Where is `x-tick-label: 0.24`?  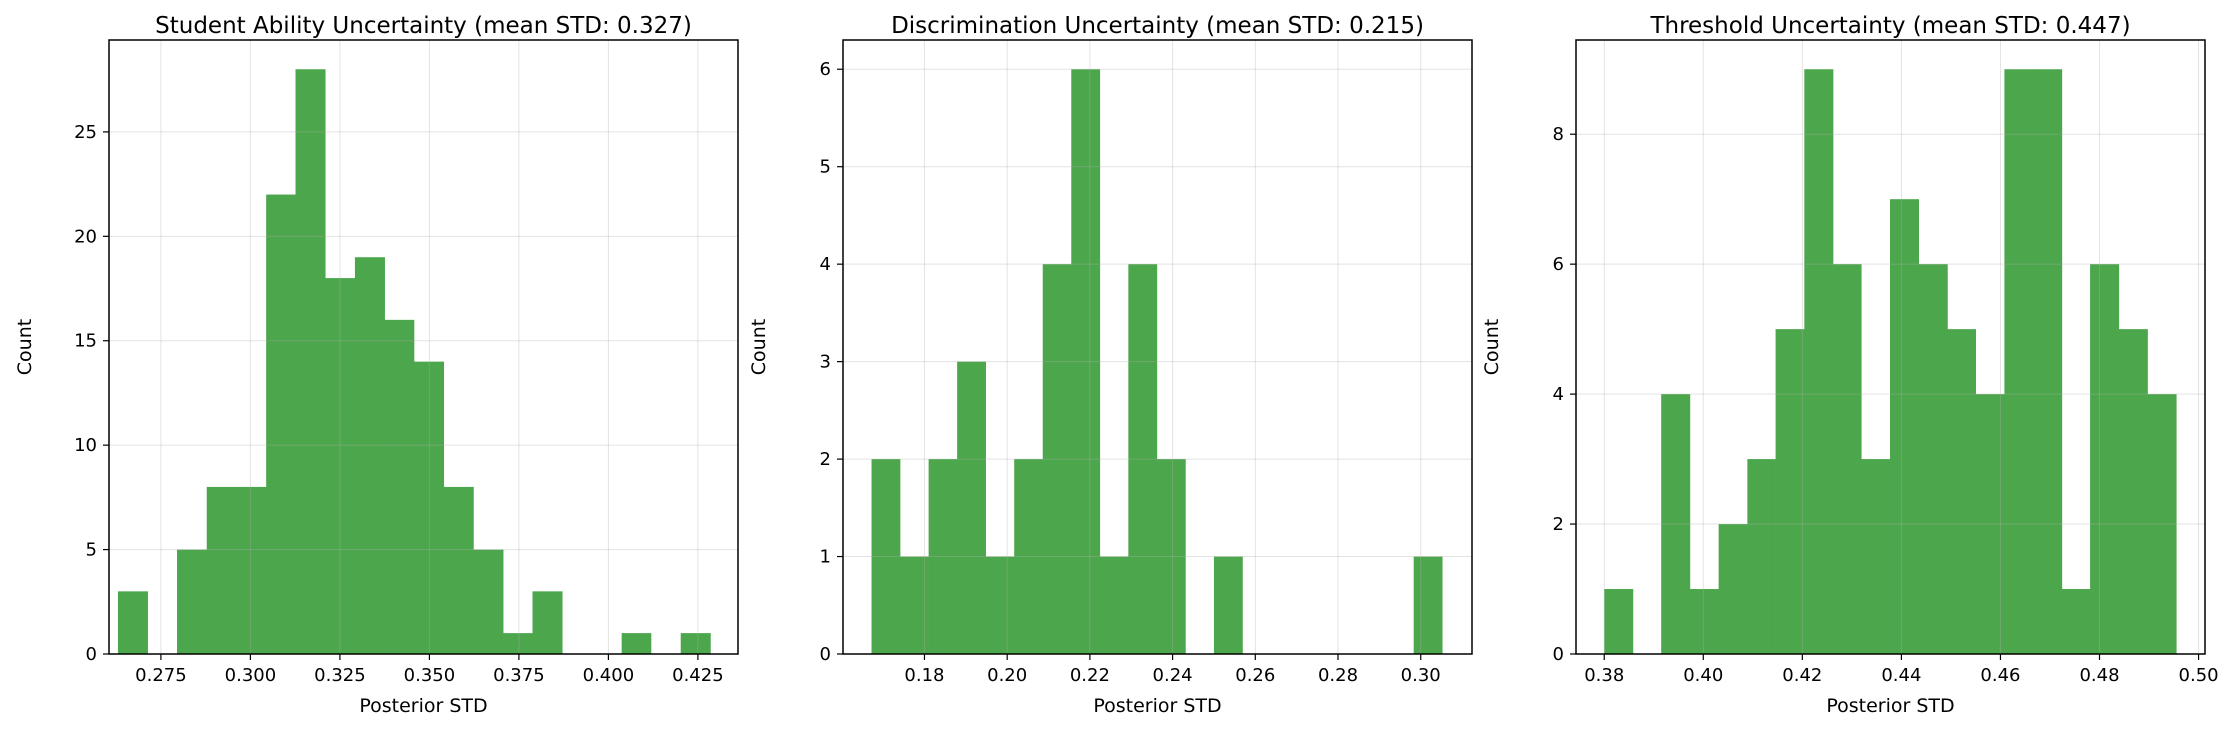 x-tick-label: 0.24 is located at coordinates (1173, 675).